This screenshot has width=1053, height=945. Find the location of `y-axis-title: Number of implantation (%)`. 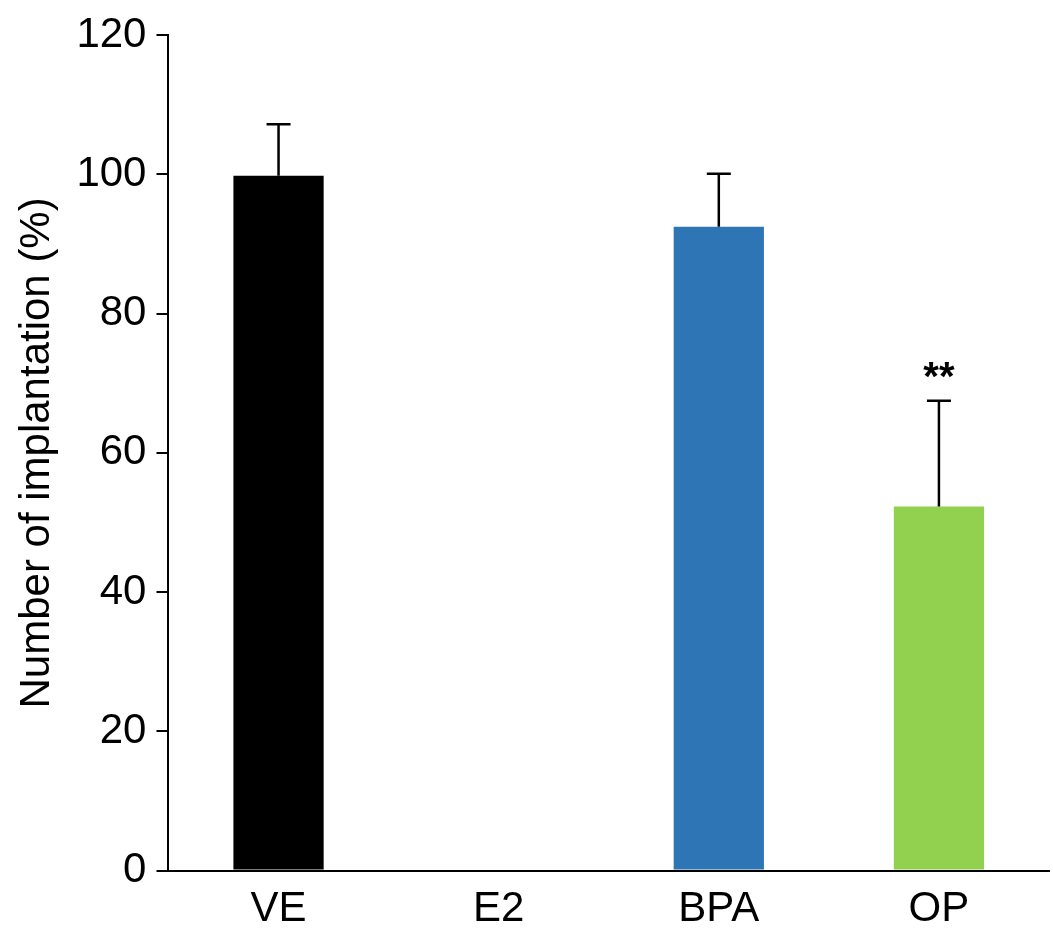

y-axis-title: Number of implantation (%) is located at coordinates (34, 453).